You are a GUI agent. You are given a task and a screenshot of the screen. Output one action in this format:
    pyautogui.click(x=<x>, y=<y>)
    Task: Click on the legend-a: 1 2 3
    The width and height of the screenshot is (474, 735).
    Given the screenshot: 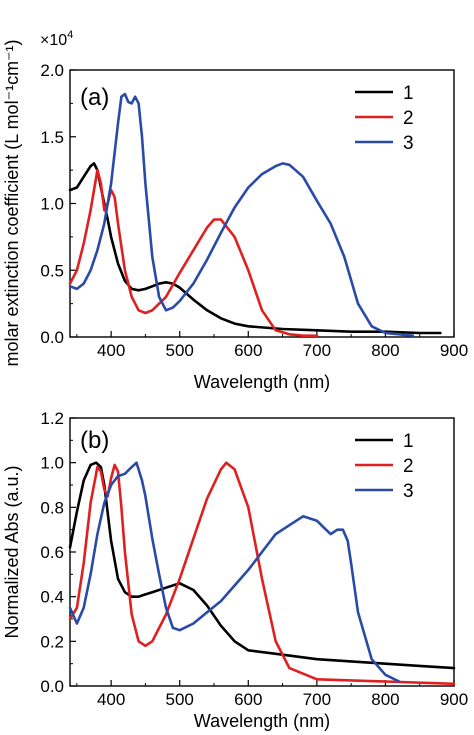 What is the action you would take?
    pyautogui.click(x=384, y=118)
    